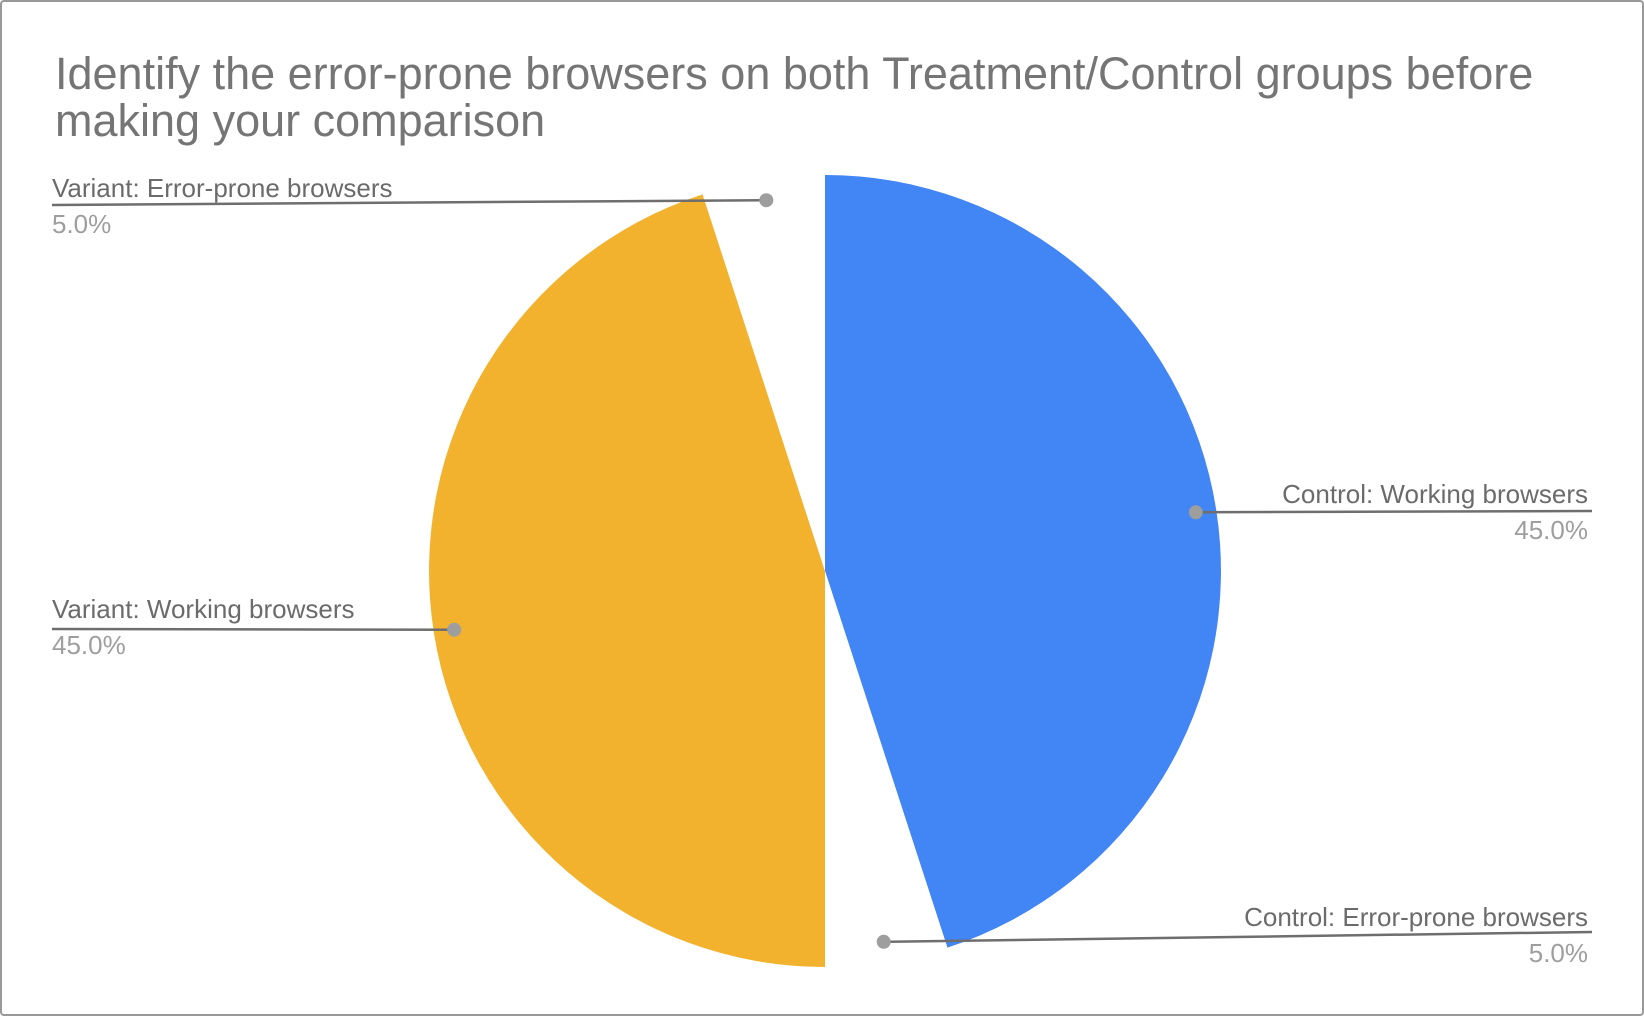 The image size is (1644, 1016). I want to click on slice-label: Variant: Error-prone browsers, so click(222, 188).